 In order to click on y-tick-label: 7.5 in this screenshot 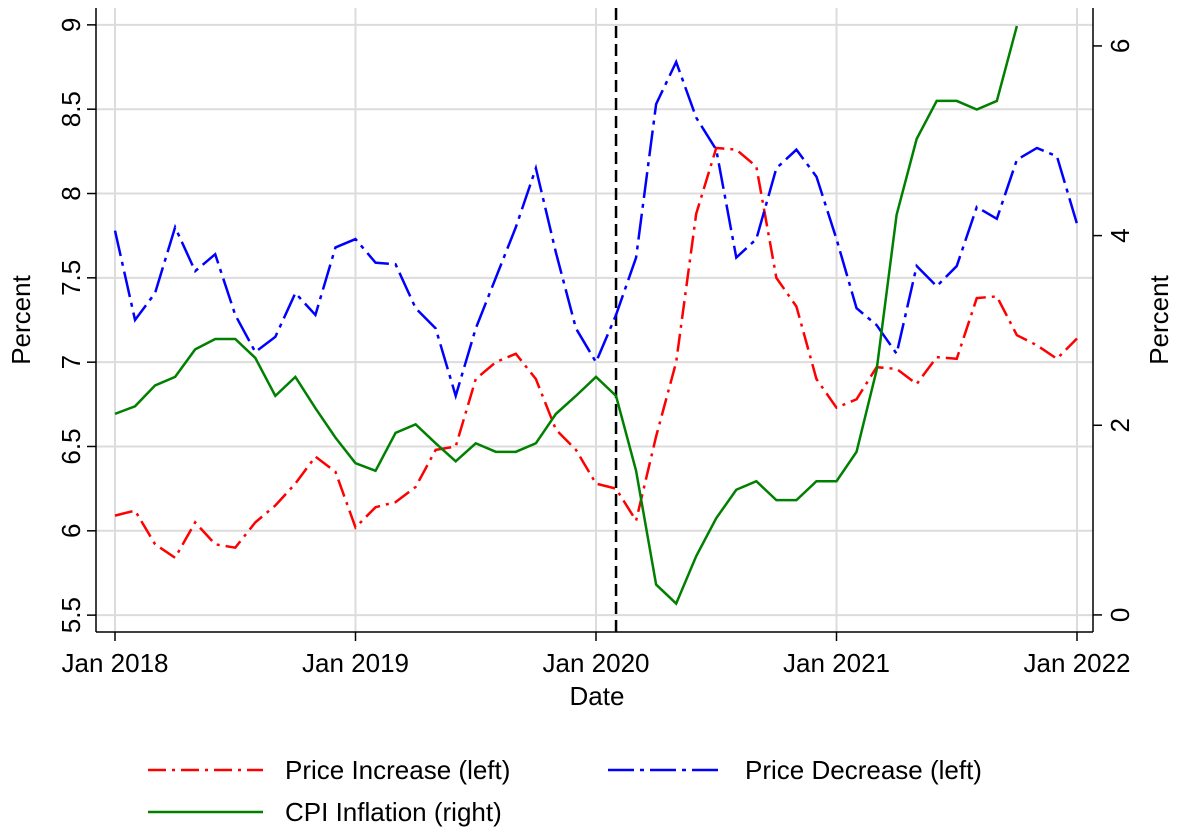, I will do `click(71, 278)`.